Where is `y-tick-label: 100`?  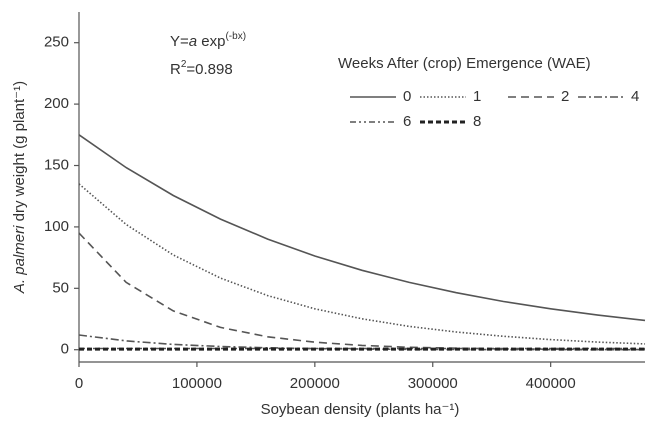
y-tick-label: 100 is located at coordinates (56, 226).